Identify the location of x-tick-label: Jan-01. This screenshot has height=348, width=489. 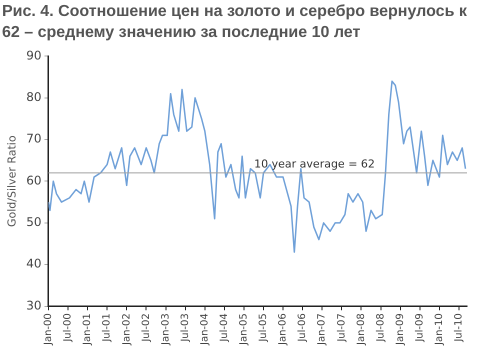
(88, 329).